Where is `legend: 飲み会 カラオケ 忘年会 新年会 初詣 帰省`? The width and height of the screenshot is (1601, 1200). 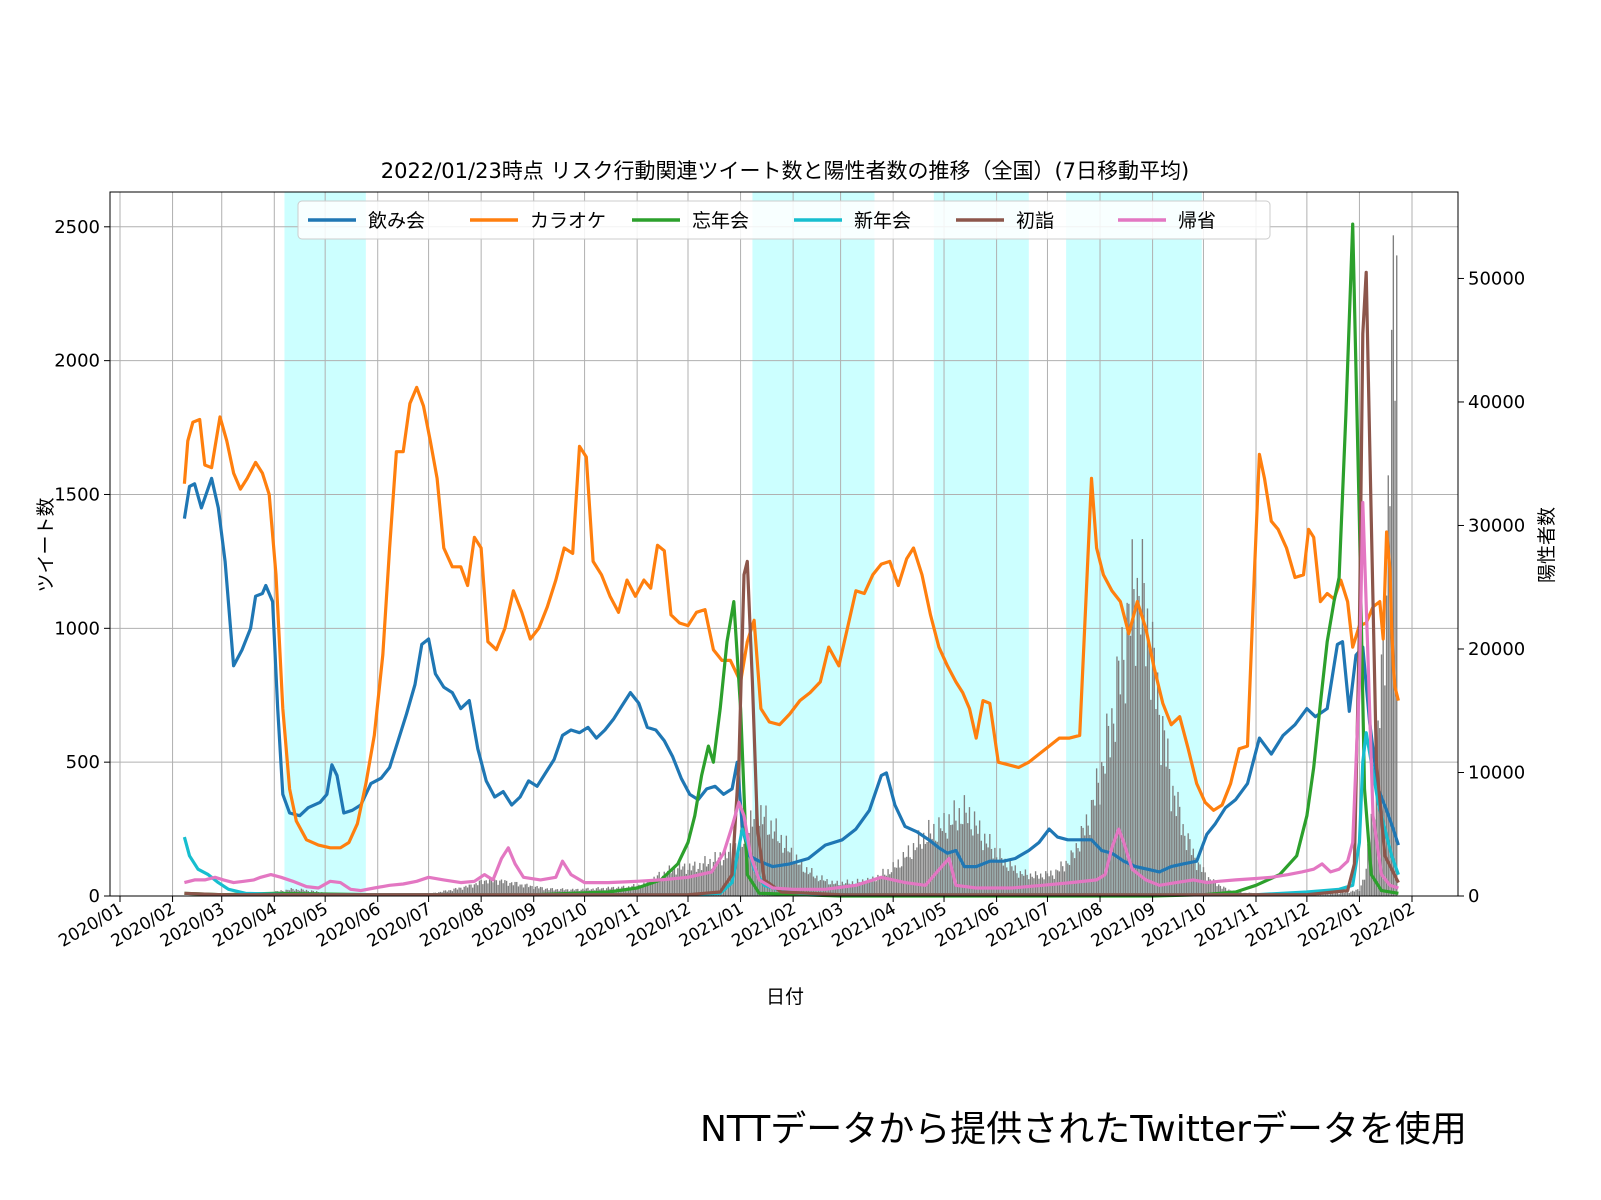 legend: 飲み会 カラオケ 忘年会 新年会 初詣 帰省 is located at coordinates (784, 220).